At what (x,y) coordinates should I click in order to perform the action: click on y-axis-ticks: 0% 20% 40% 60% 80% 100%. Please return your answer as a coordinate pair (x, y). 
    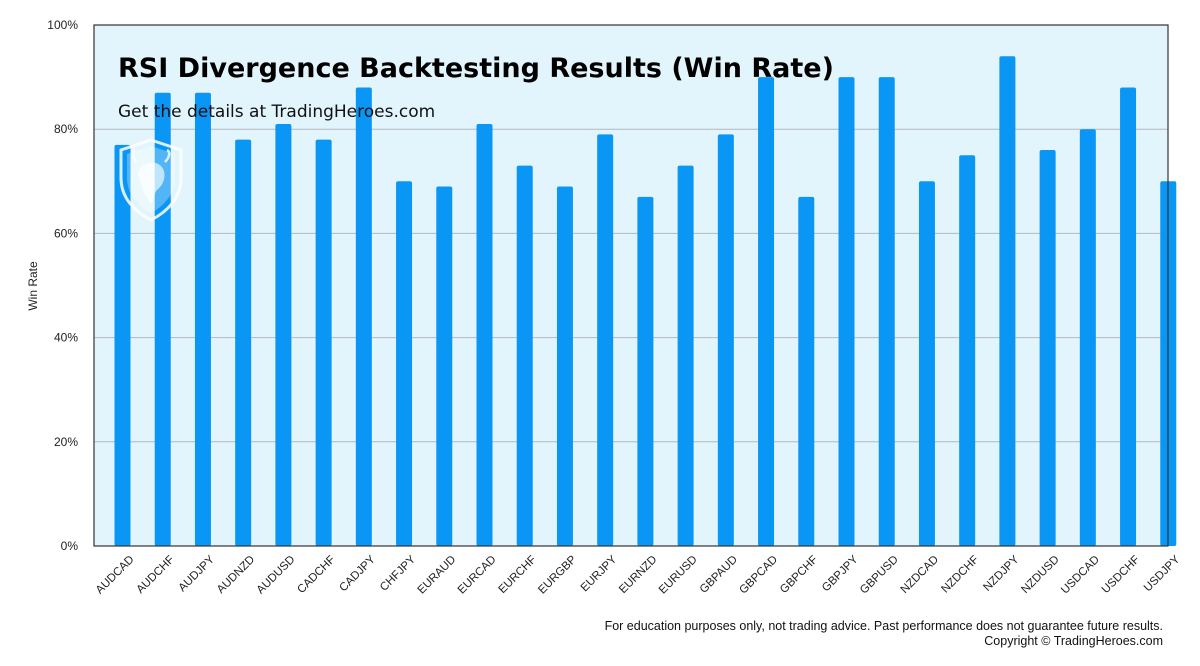
    Looking at the image, I should click on (62, 285).